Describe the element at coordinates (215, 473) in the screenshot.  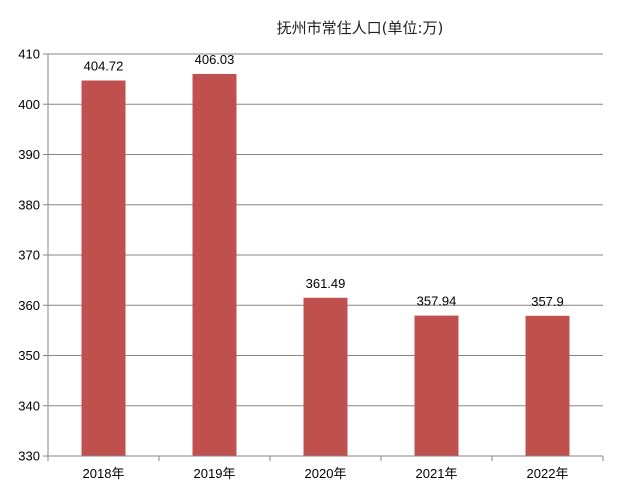
I see `x-tick-label: 2019年` at that location.